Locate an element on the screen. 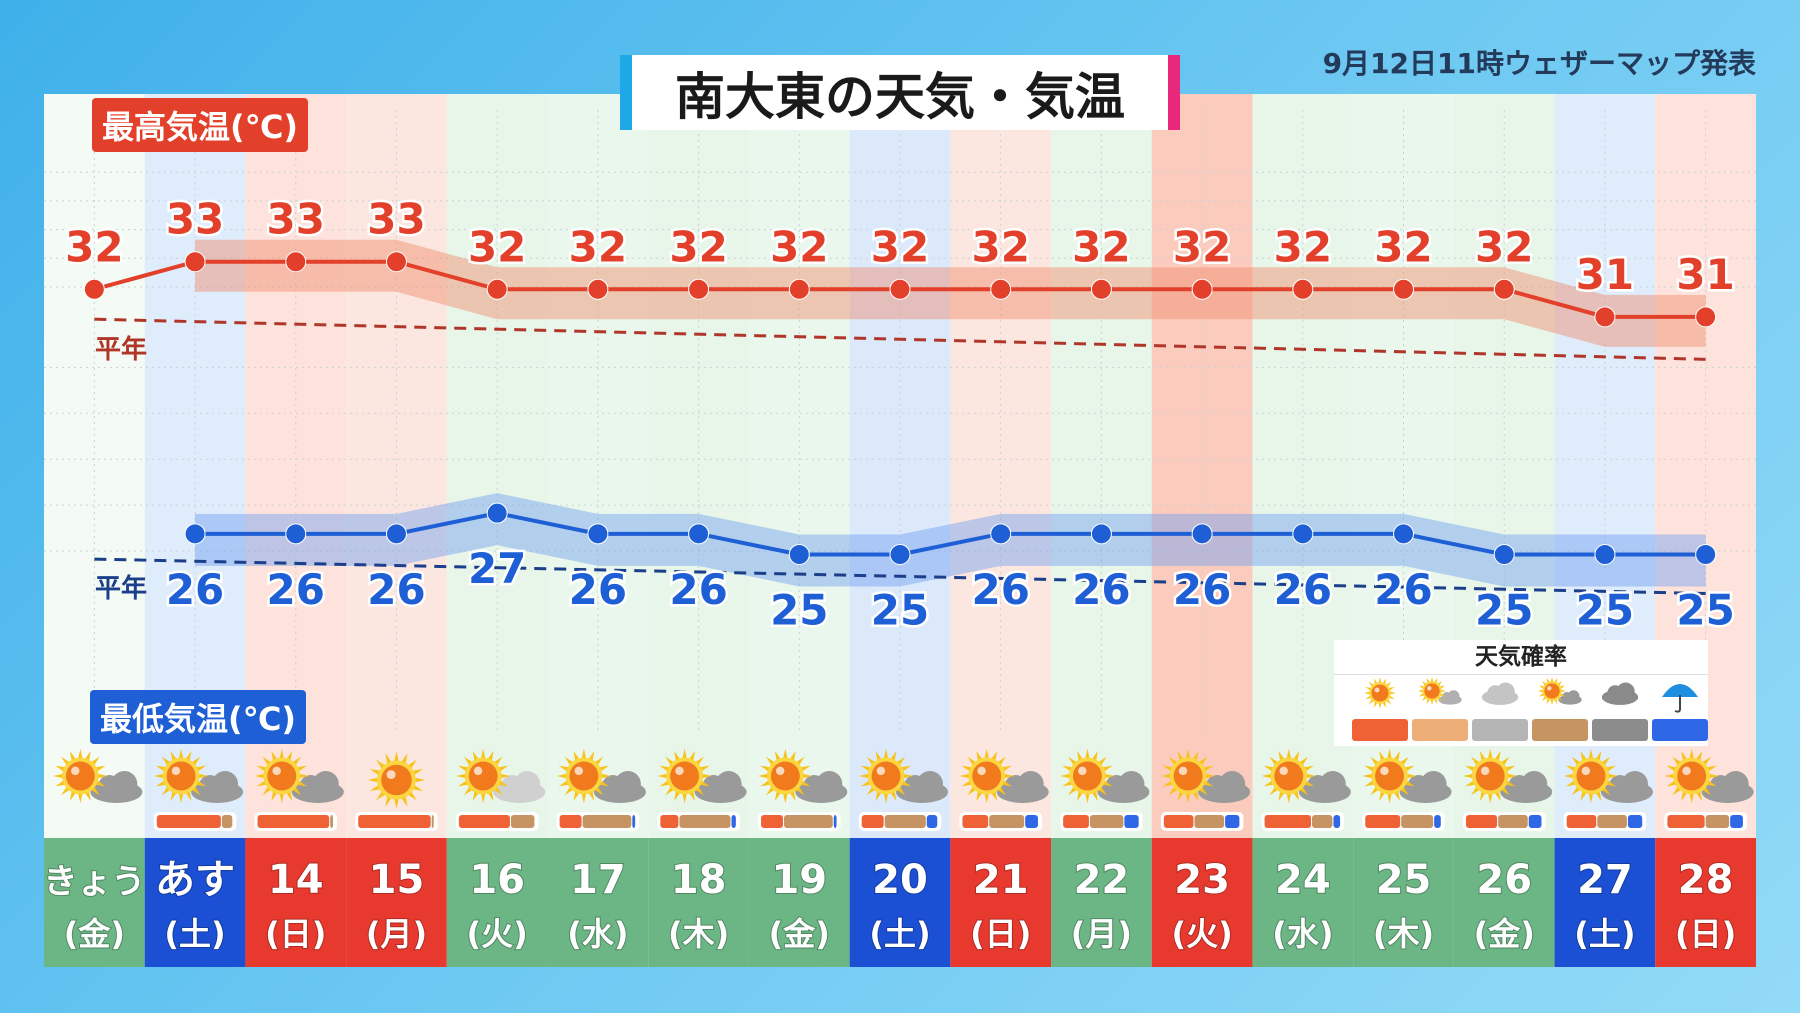 The image size is (1800, 1013). date-label: 20 is located at coordinates (900, 880).